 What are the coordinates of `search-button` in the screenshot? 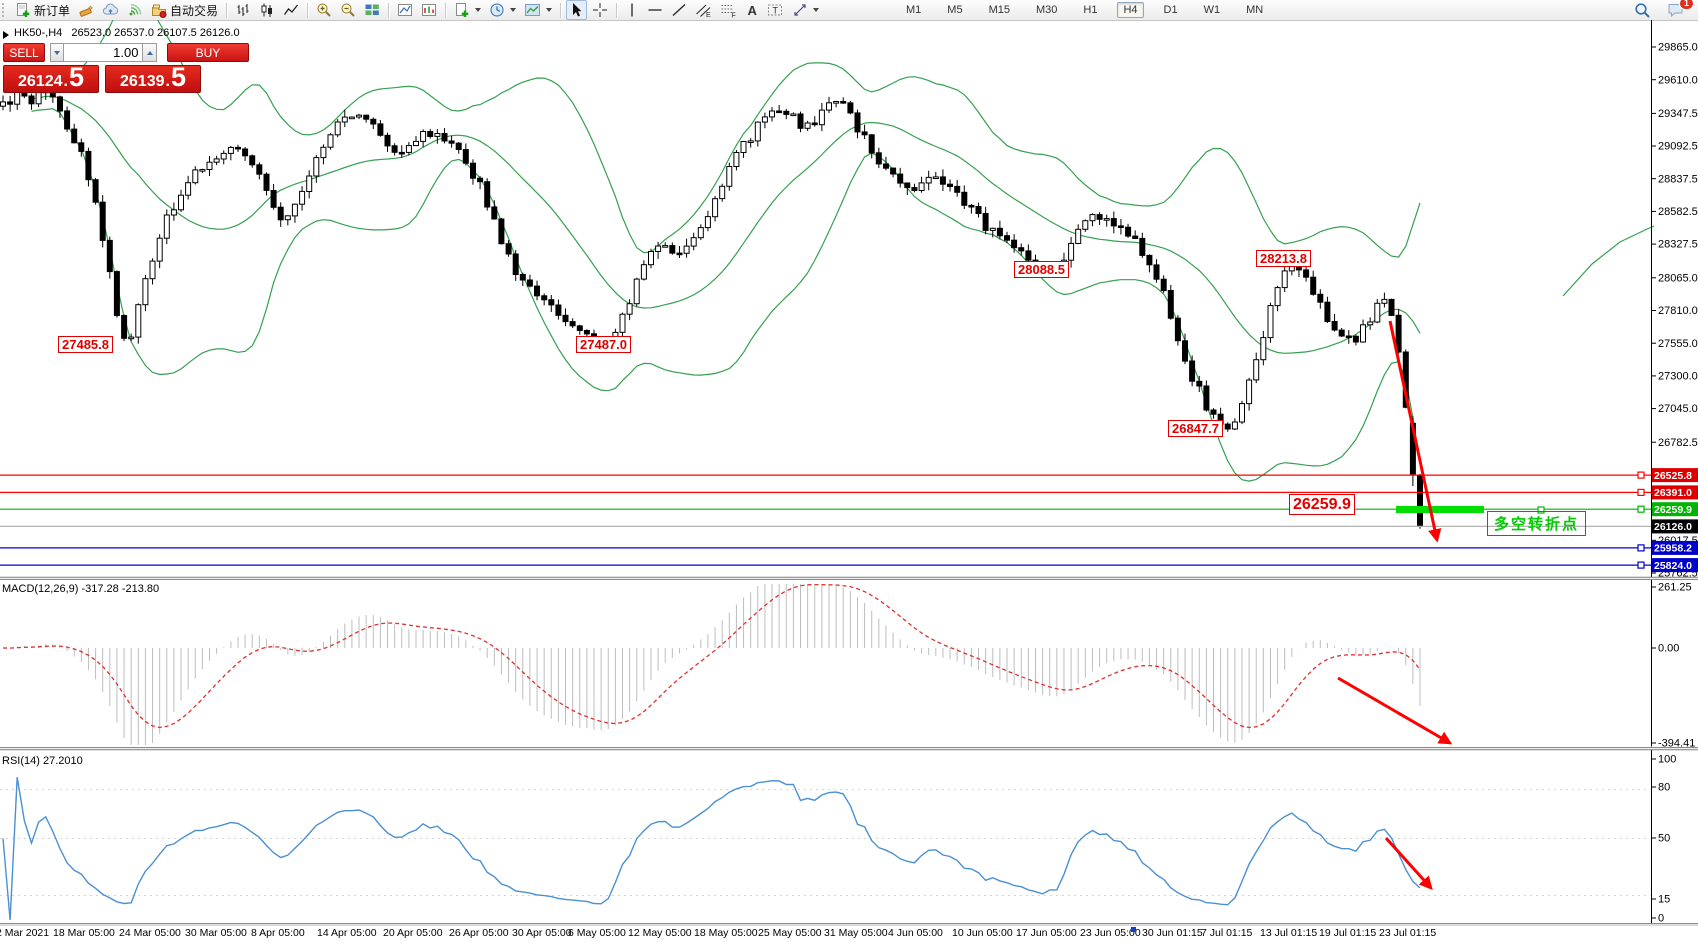 It's located at (1642, 10).